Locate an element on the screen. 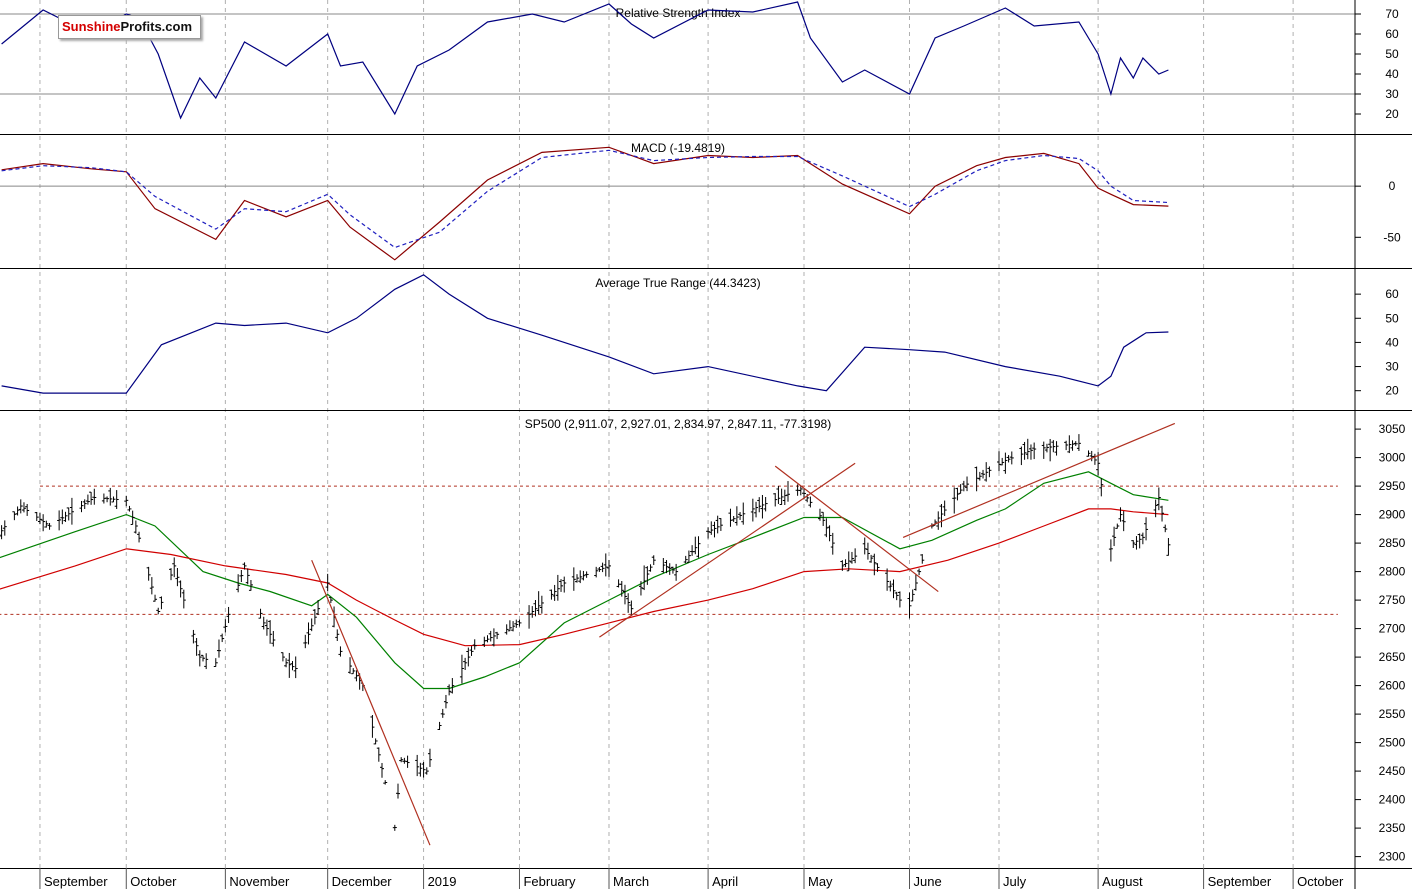  x-tick-label: 2019 is located at coordinates (442, 881).